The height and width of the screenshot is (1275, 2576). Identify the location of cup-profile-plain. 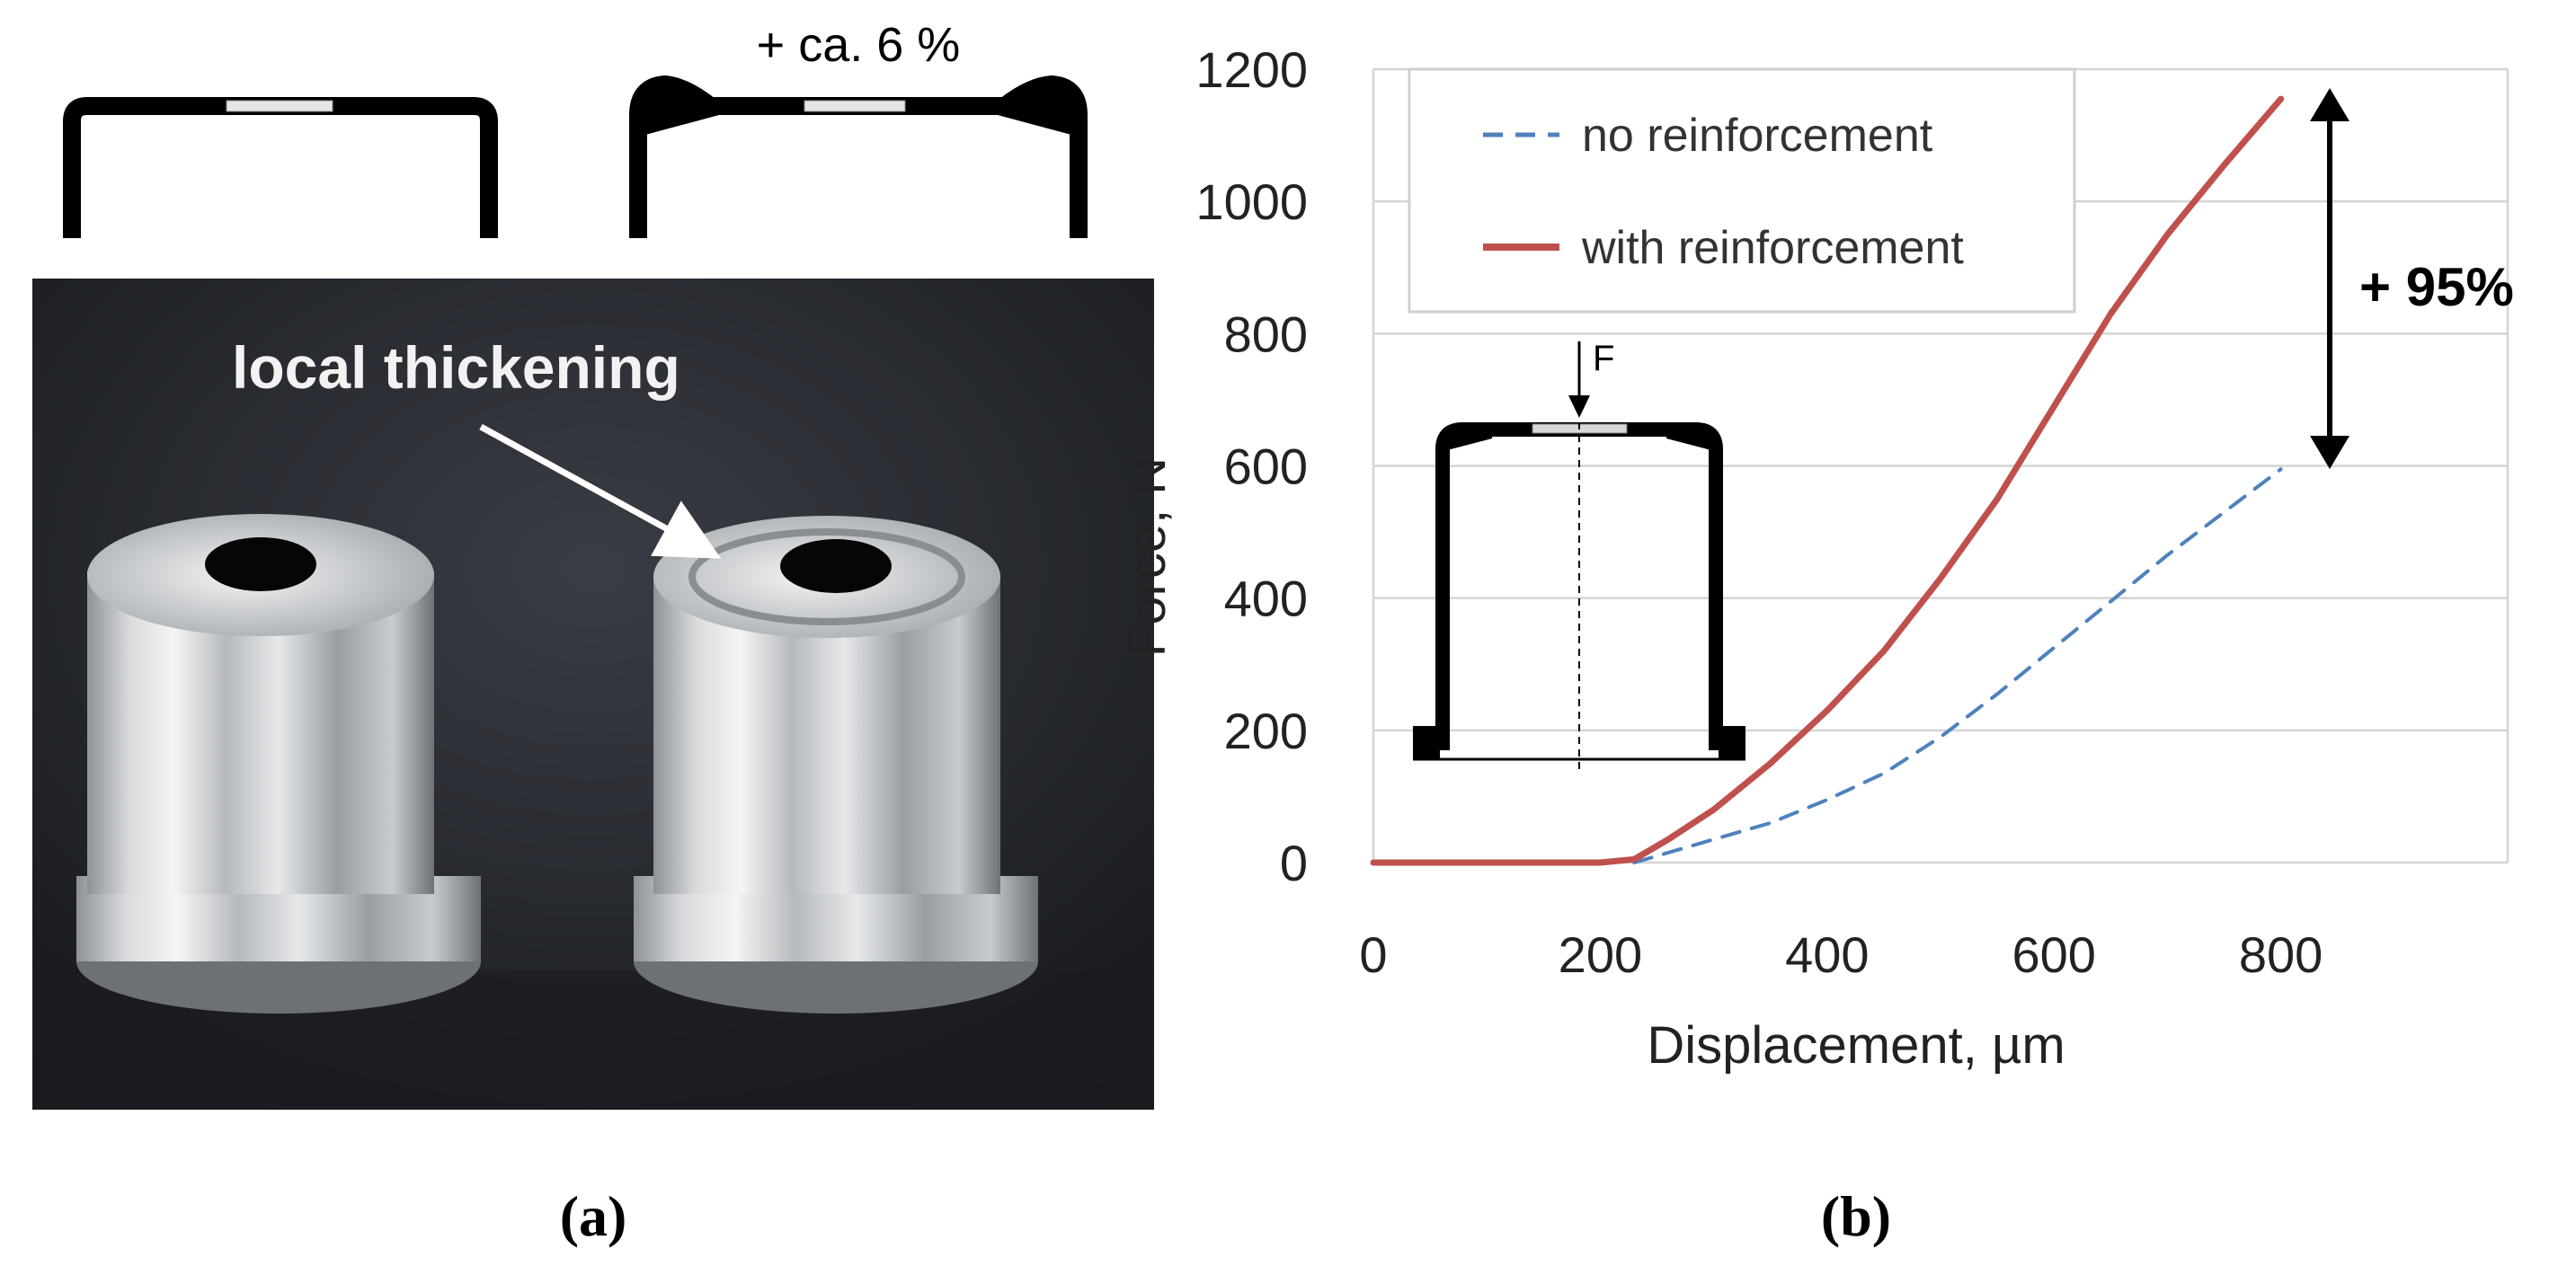
(280, 167).